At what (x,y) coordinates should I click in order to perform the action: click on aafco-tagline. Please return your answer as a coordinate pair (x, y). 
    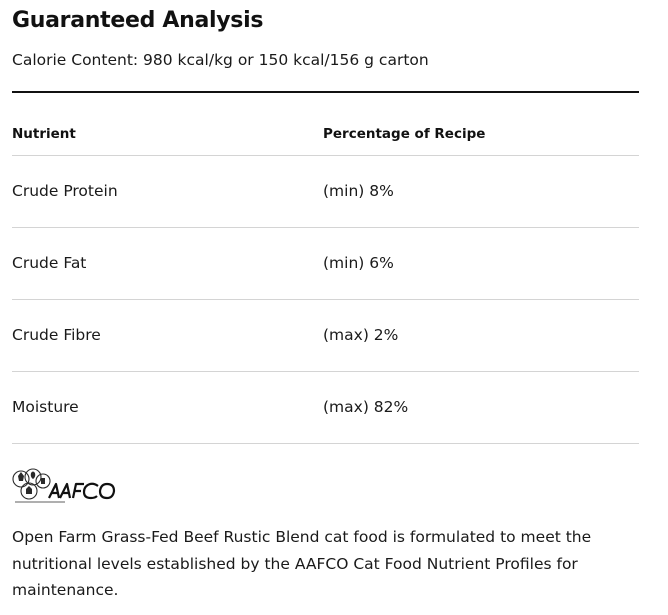
    Looking at the image, I should click on (40, 502).